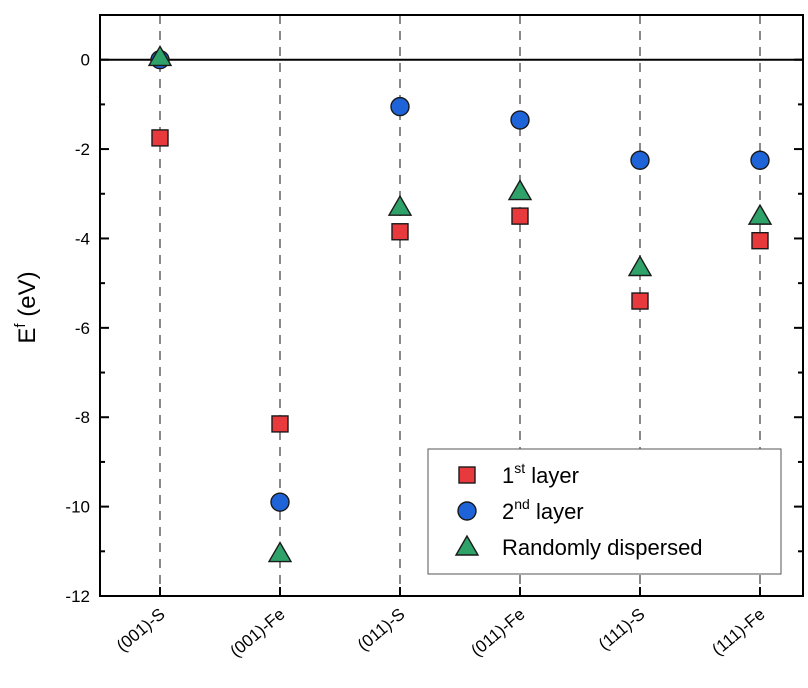 The height and width of the screenshot is (688, 808). What do you see at coordinates (519, 468) in the screenshot?
I see `legend-label-superscript: st` at bounding box center [519, 468].